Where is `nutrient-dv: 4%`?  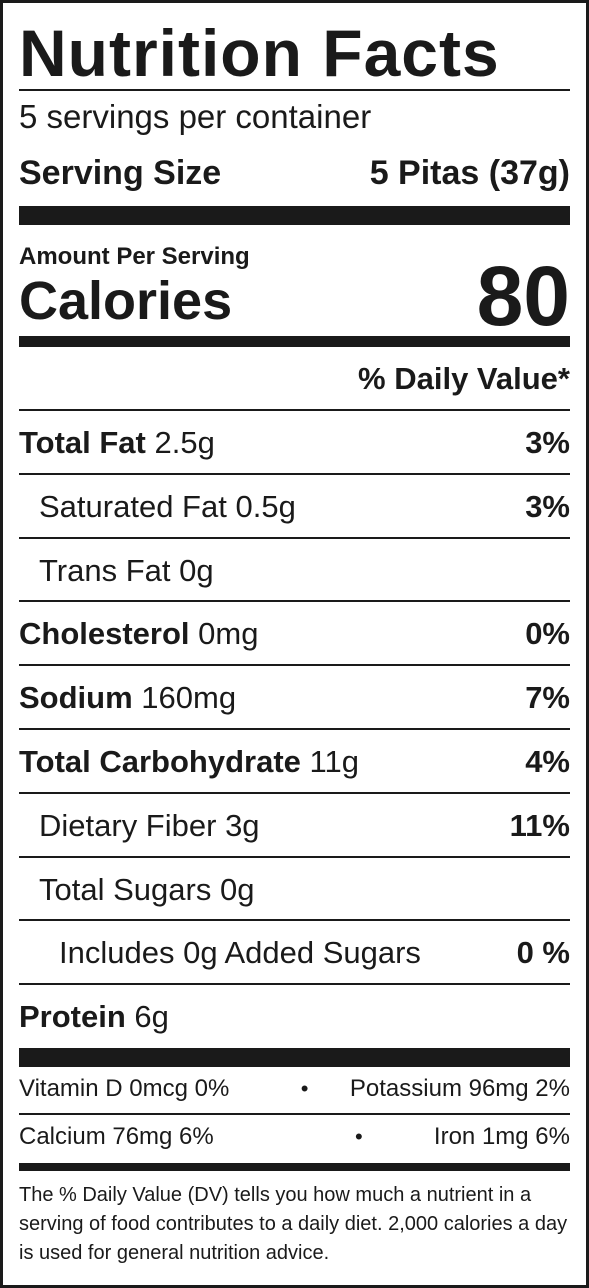 nutrient-dv: 4% is located at coordinates (547, 761).